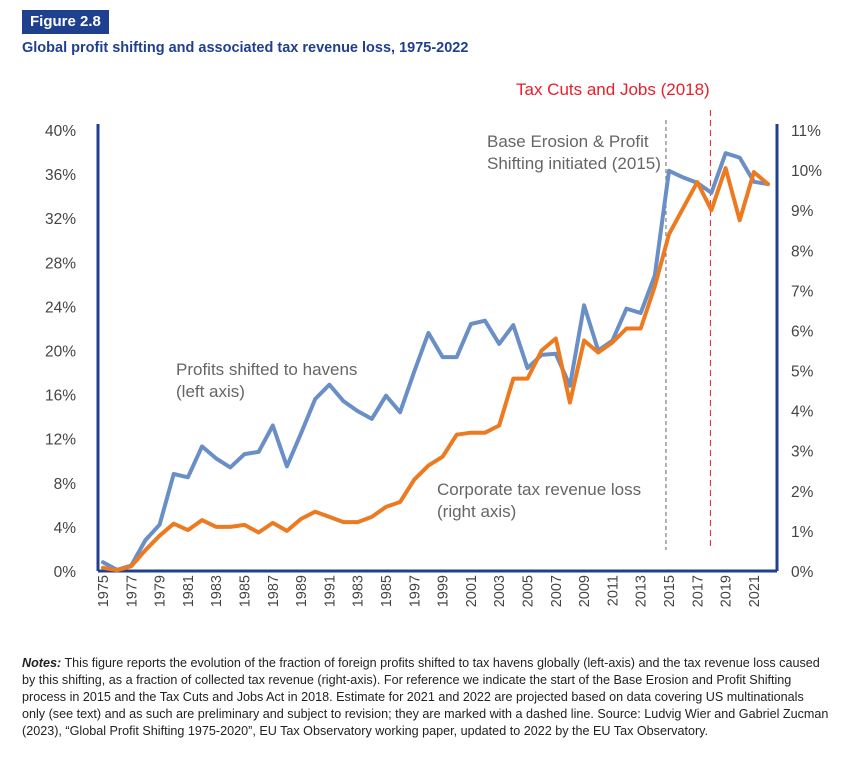 Image resolution: width=846 pixels, height=782 pixels. What do you see at coordinates (472, 591) in the screenshot?
I see `x-tick-label: 2001` at bounding box center [472, 591].